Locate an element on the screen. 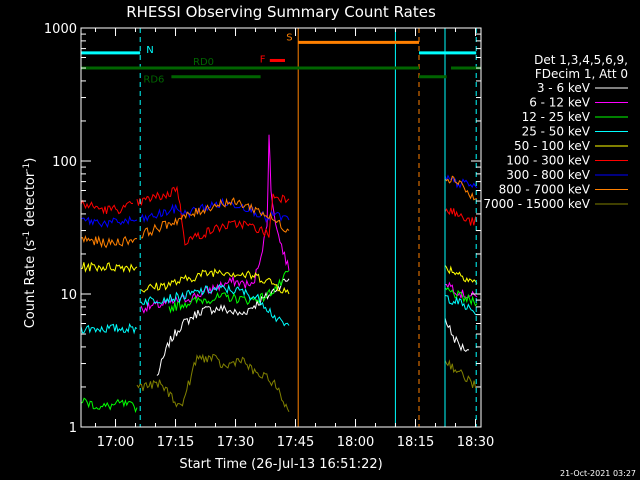  footer-timestamp: 21-Oct-2021 03:27 is located at coordinates (598, 473).